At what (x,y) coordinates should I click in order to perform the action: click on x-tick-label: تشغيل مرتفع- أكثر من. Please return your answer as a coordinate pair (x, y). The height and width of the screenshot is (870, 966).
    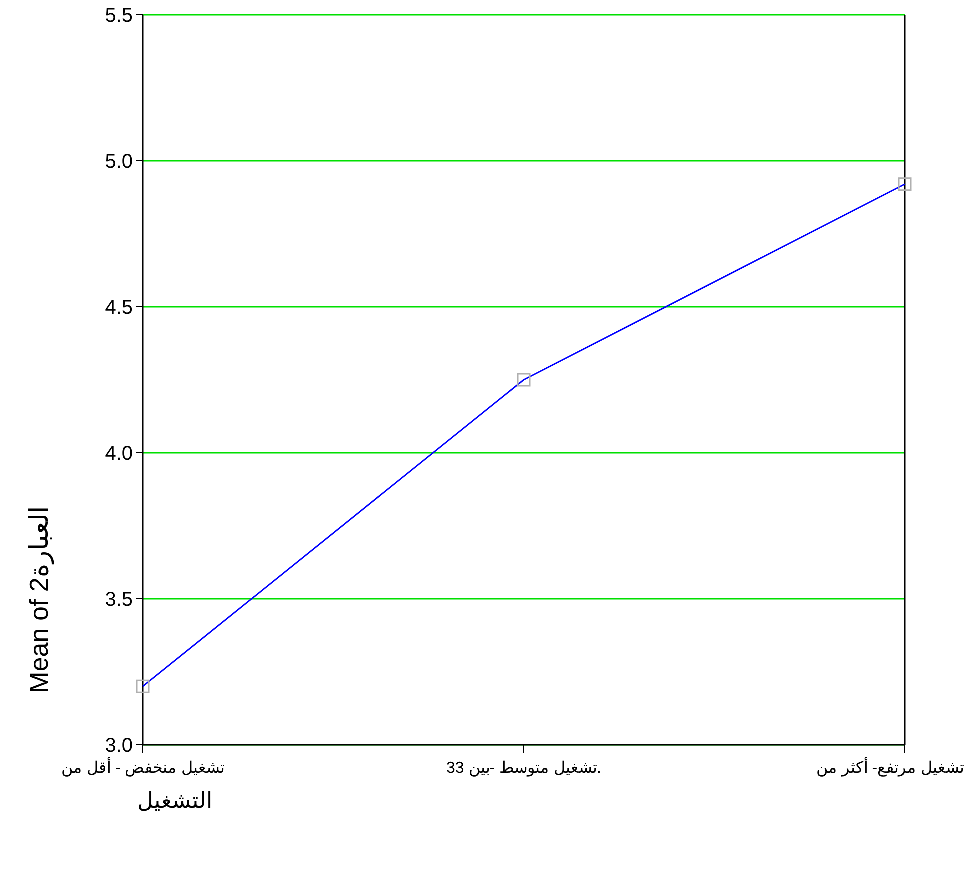
    Looking at the image, I should click on (890, 767).